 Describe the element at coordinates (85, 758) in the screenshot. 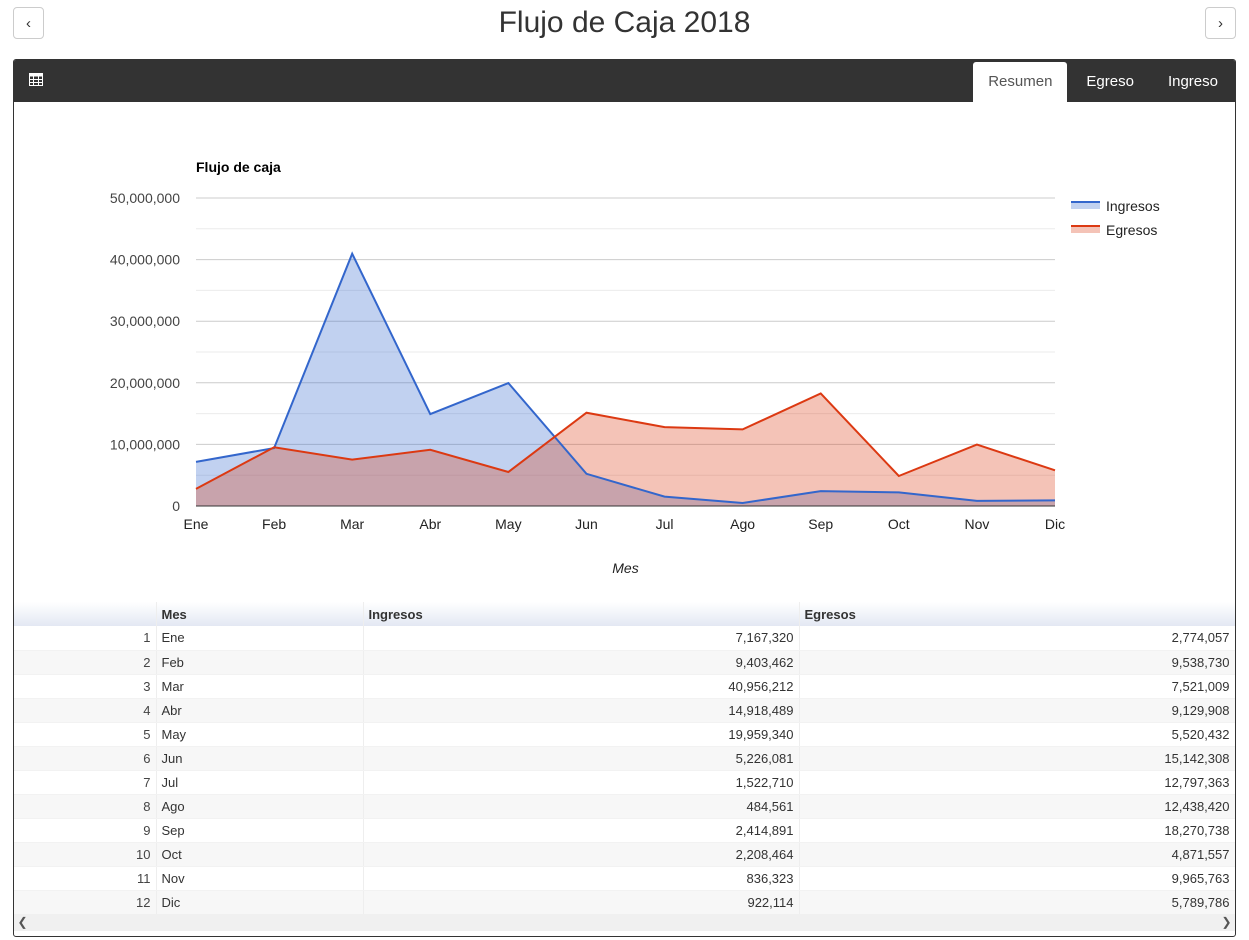

I see `row-index: 6` at that location.